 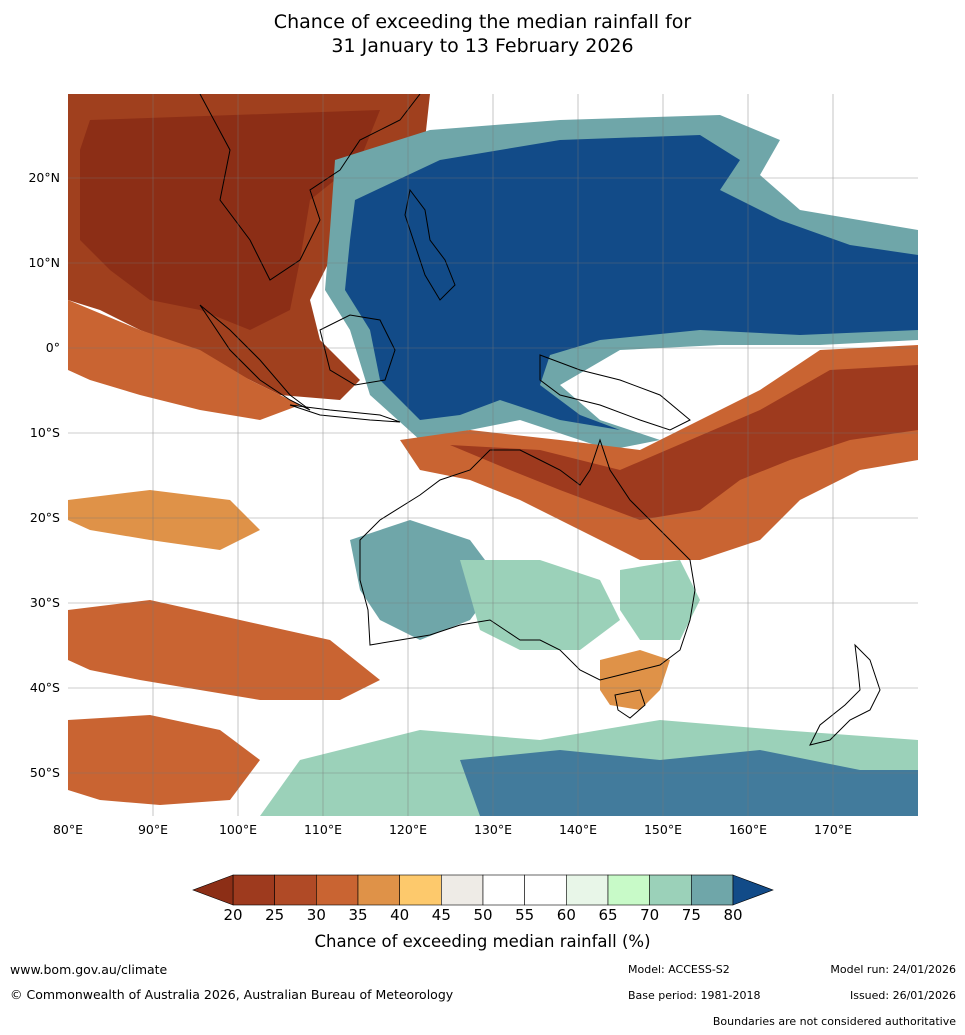 I want to click on lon-label: 160°E, so click(x=747, y=829).